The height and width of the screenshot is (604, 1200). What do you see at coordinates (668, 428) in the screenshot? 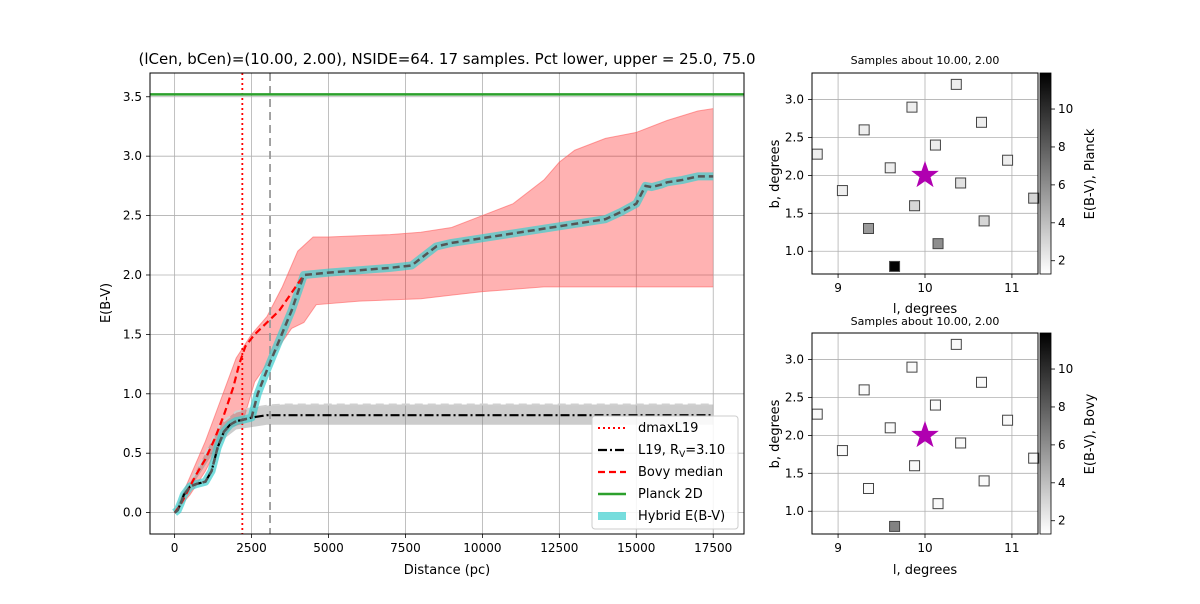
I see `legend-entry: dmaxL19` at bounding box center [668, 428].